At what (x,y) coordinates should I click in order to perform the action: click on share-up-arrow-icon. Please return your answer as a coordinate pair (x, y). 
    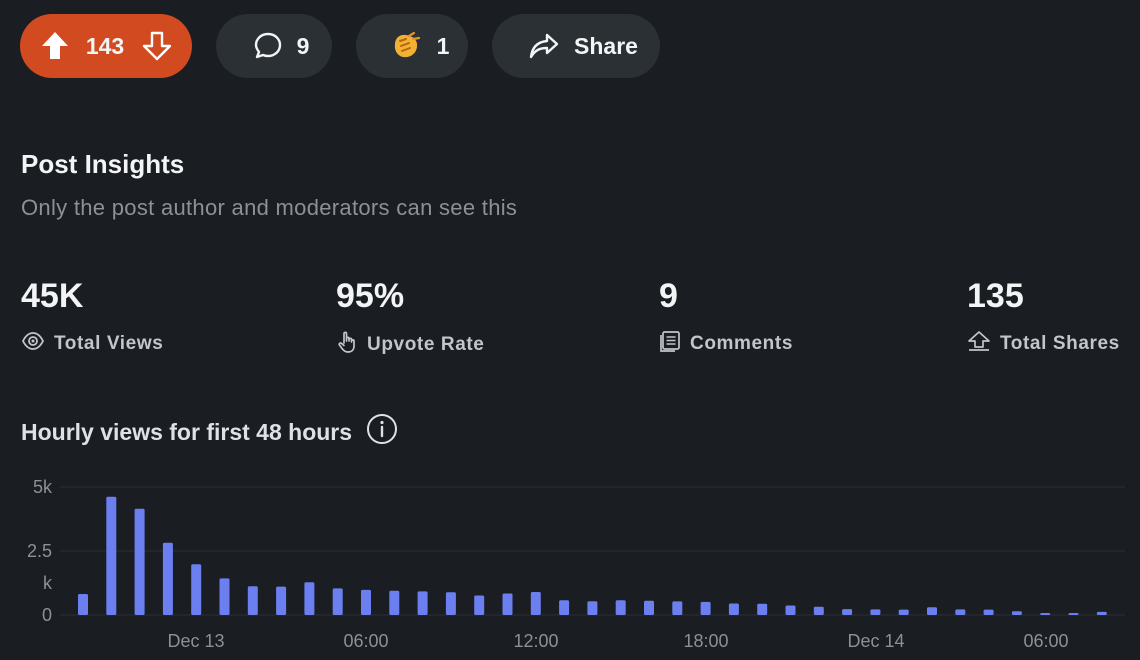
    Looking at the image, I should click on (983, 344).